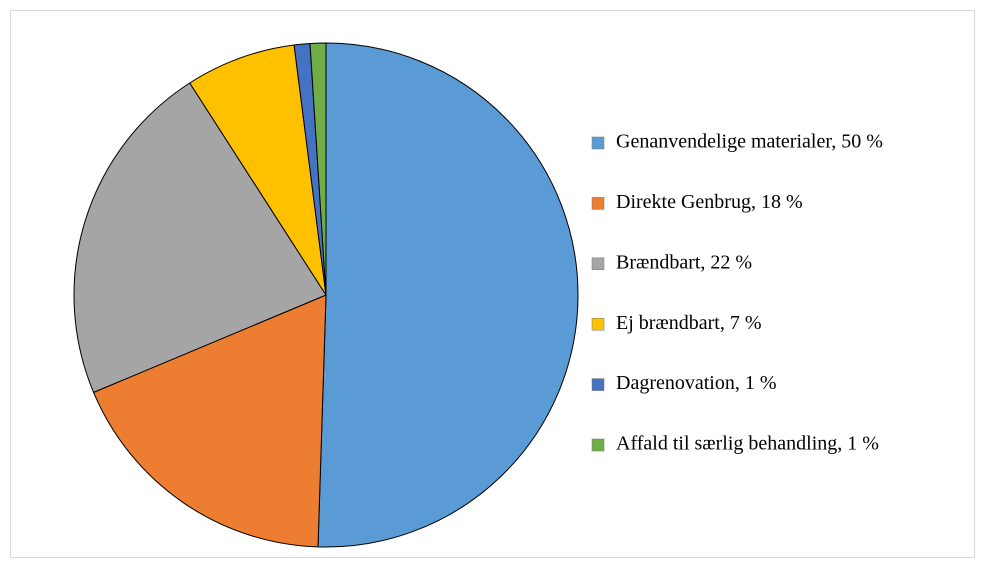 The image size is (985, 568). Describe the element at coordinates (749, 142) in the screenshot. I see `legend-label: Genanvendelige materialer, 50 %` at that location.